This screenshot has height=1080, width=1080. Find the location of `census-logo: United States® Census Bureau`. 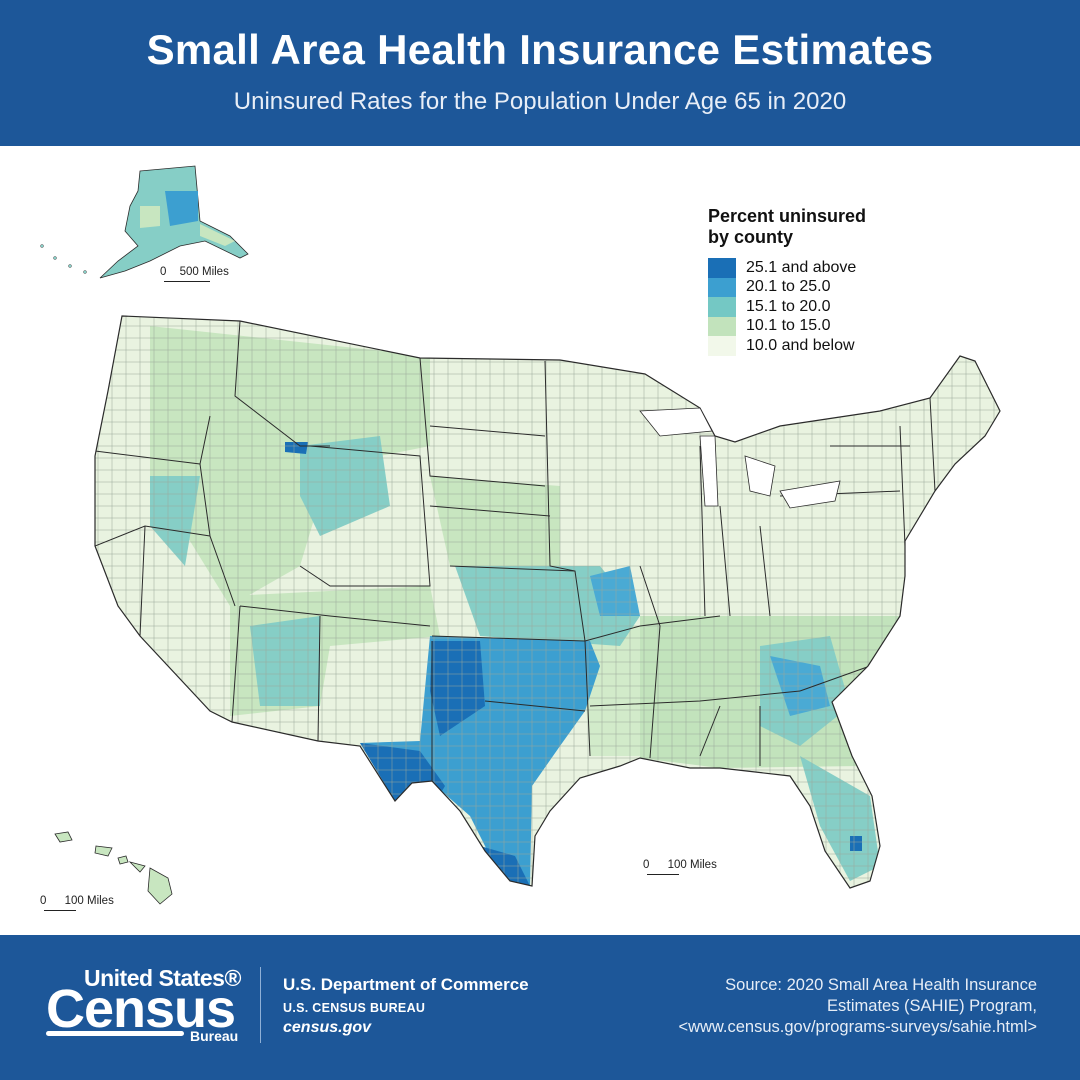

census-logo: United States® Census Bureau is located at coordinates (146, 1010).